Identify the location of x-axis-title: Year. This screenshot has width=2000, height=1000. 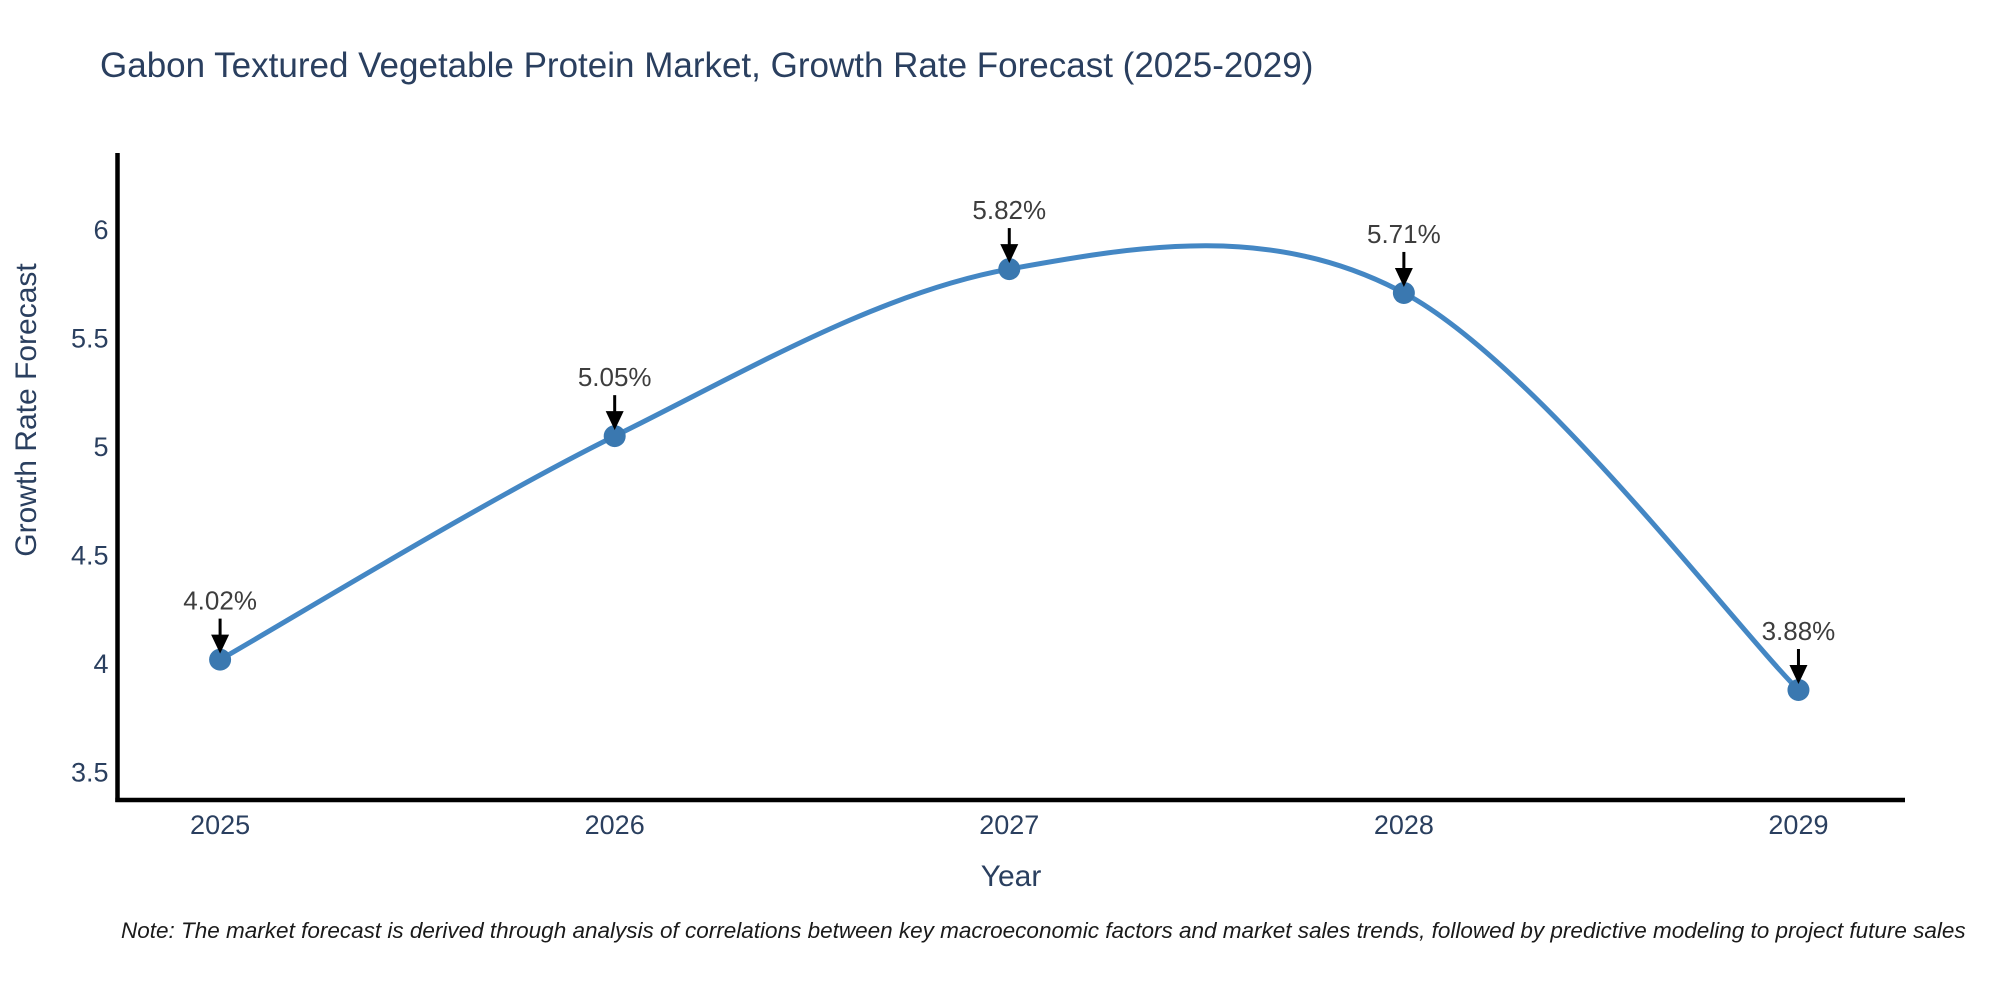
(1011, 876).